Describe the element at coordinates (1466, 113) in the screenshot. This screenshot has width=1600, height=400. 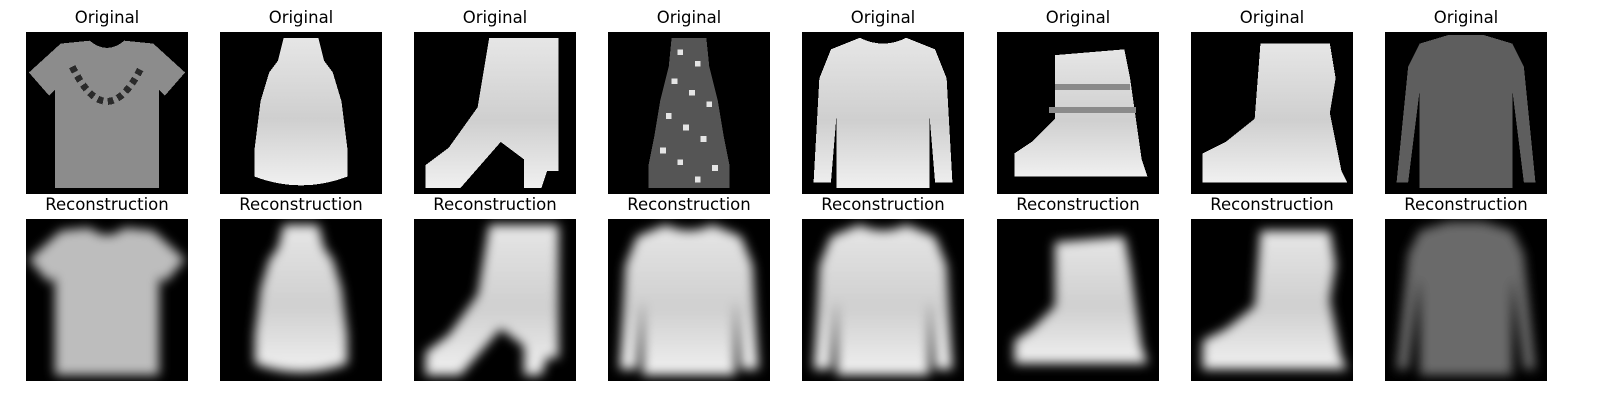
I see `original-image-longsleeve` at that location.